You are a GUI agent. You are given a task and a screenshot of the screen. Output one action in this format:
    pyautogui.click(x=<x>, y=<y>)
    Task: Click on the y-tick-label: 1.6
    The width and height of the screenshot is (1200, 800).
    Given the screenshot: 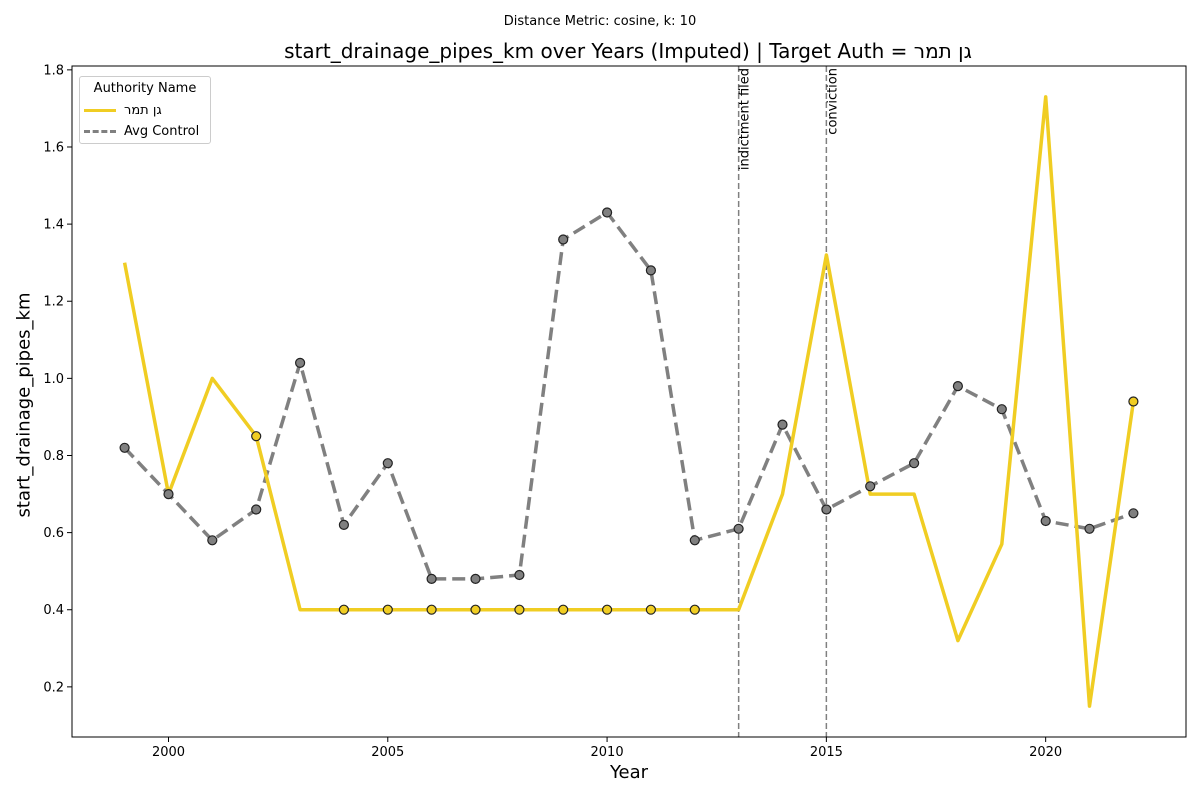 What is the action you would take?
    pyautogui.click(x=53, y=147)
    